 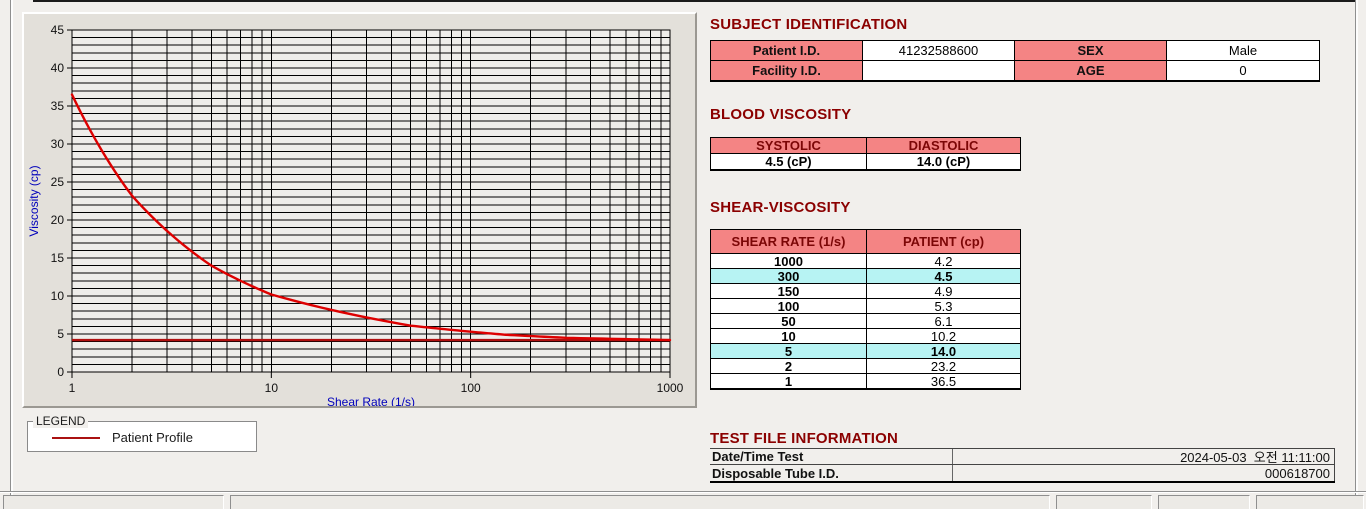 What do you see at coordinates (788, 261) in the screenshot?
I see `shear-rate-cell: 1000` at bounding box center [788, 261].